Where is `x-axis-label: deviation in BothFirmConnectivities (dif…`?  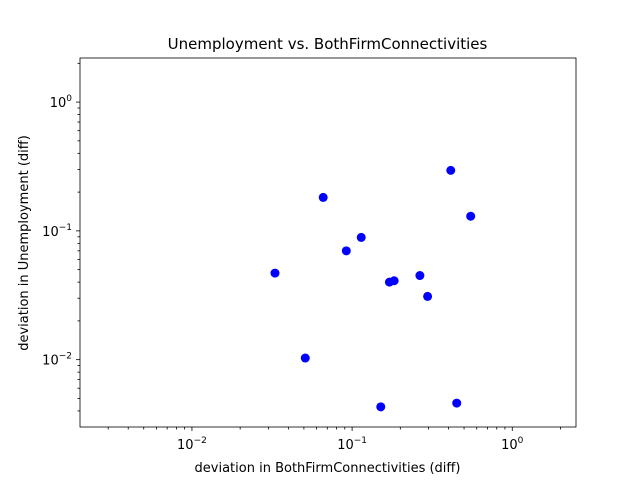 x-axis-label: deviation in BothFirmConnectivities (dif… is located at coordinates (328, 468).